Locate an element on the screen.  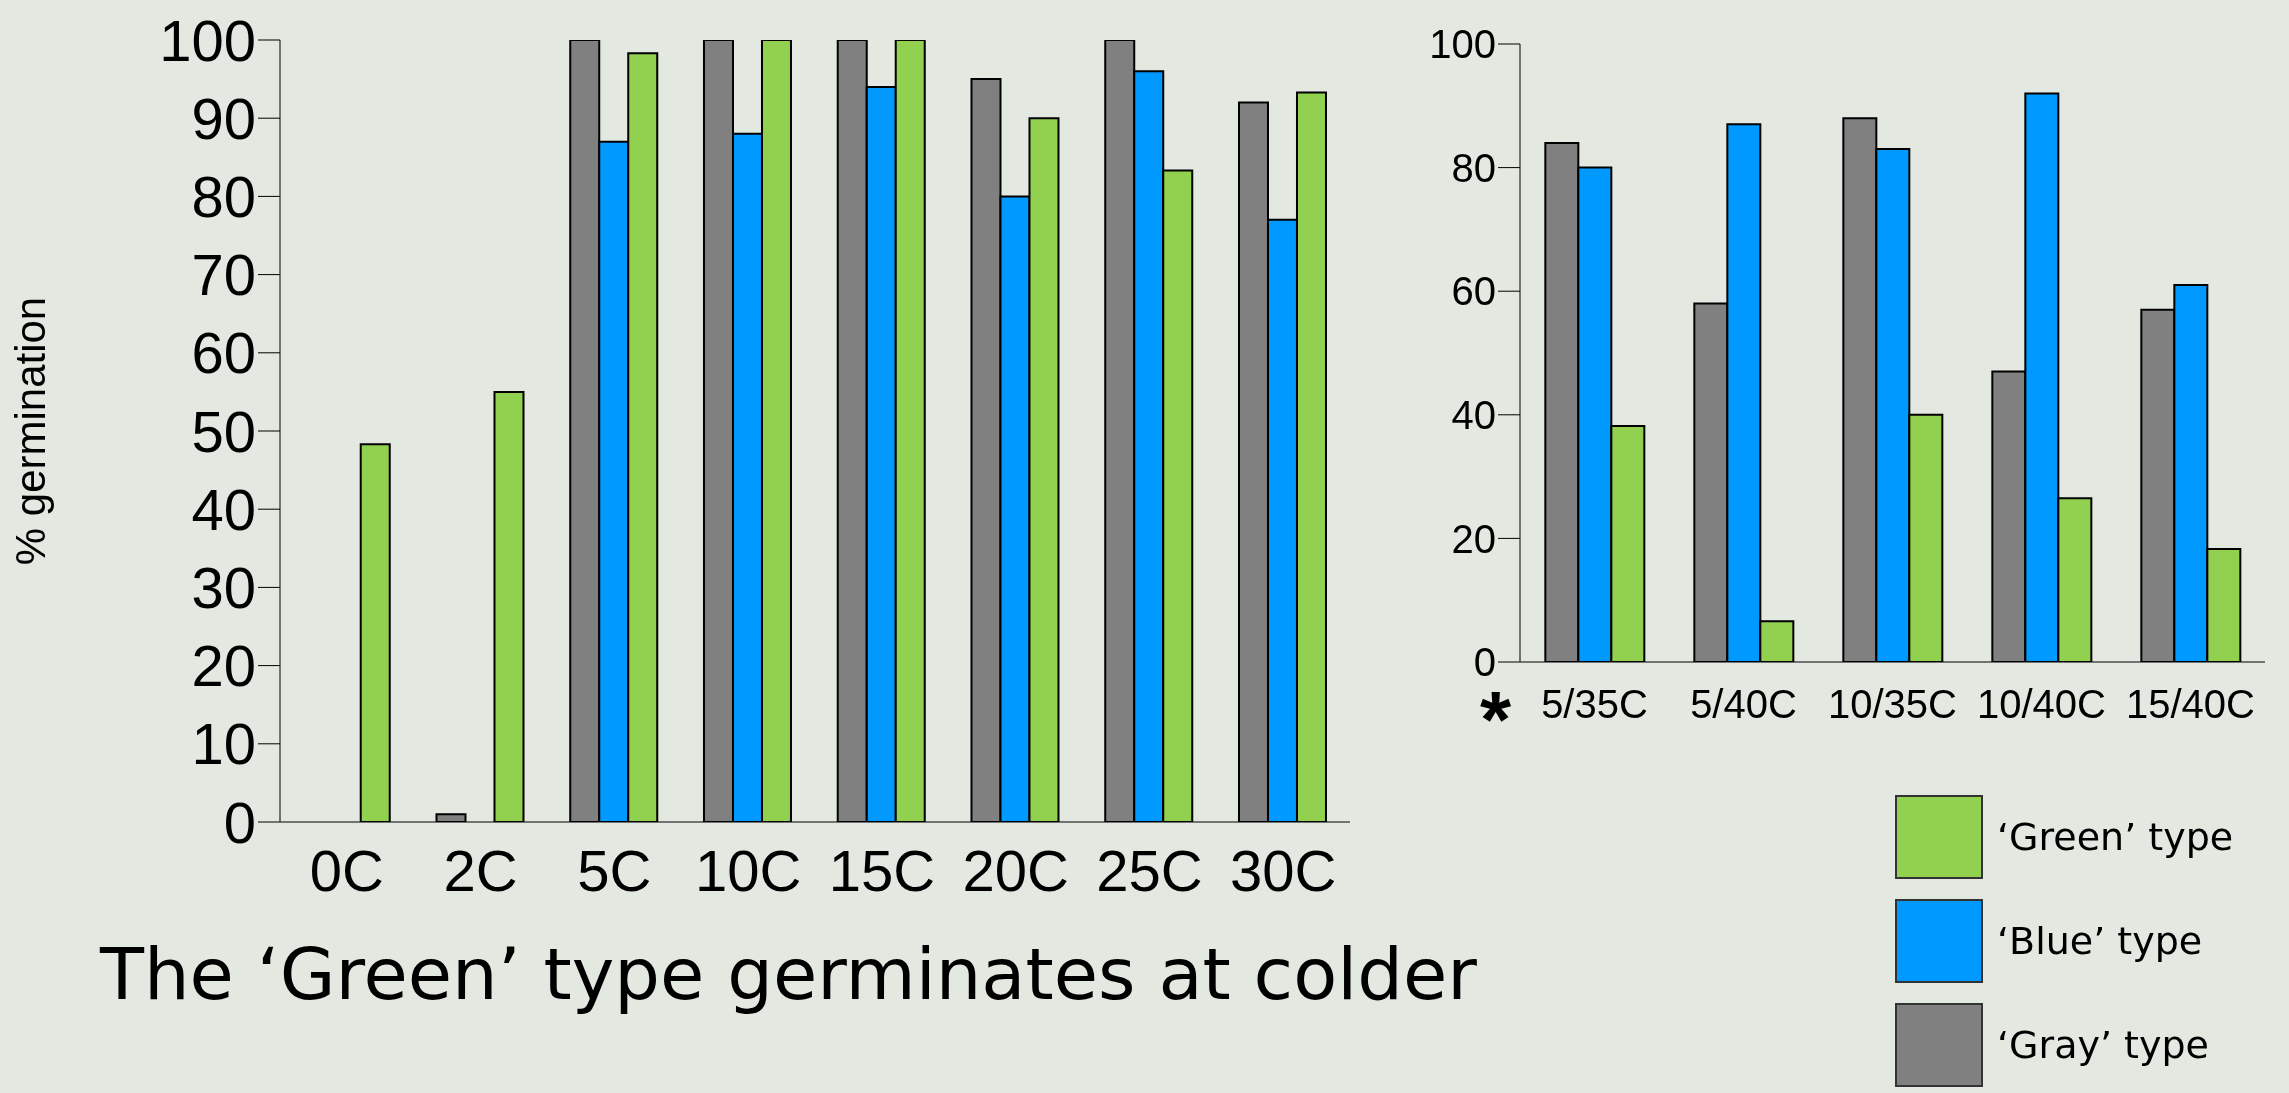
x-tick-label: 10/40C is located at coordinates (2041, 704).